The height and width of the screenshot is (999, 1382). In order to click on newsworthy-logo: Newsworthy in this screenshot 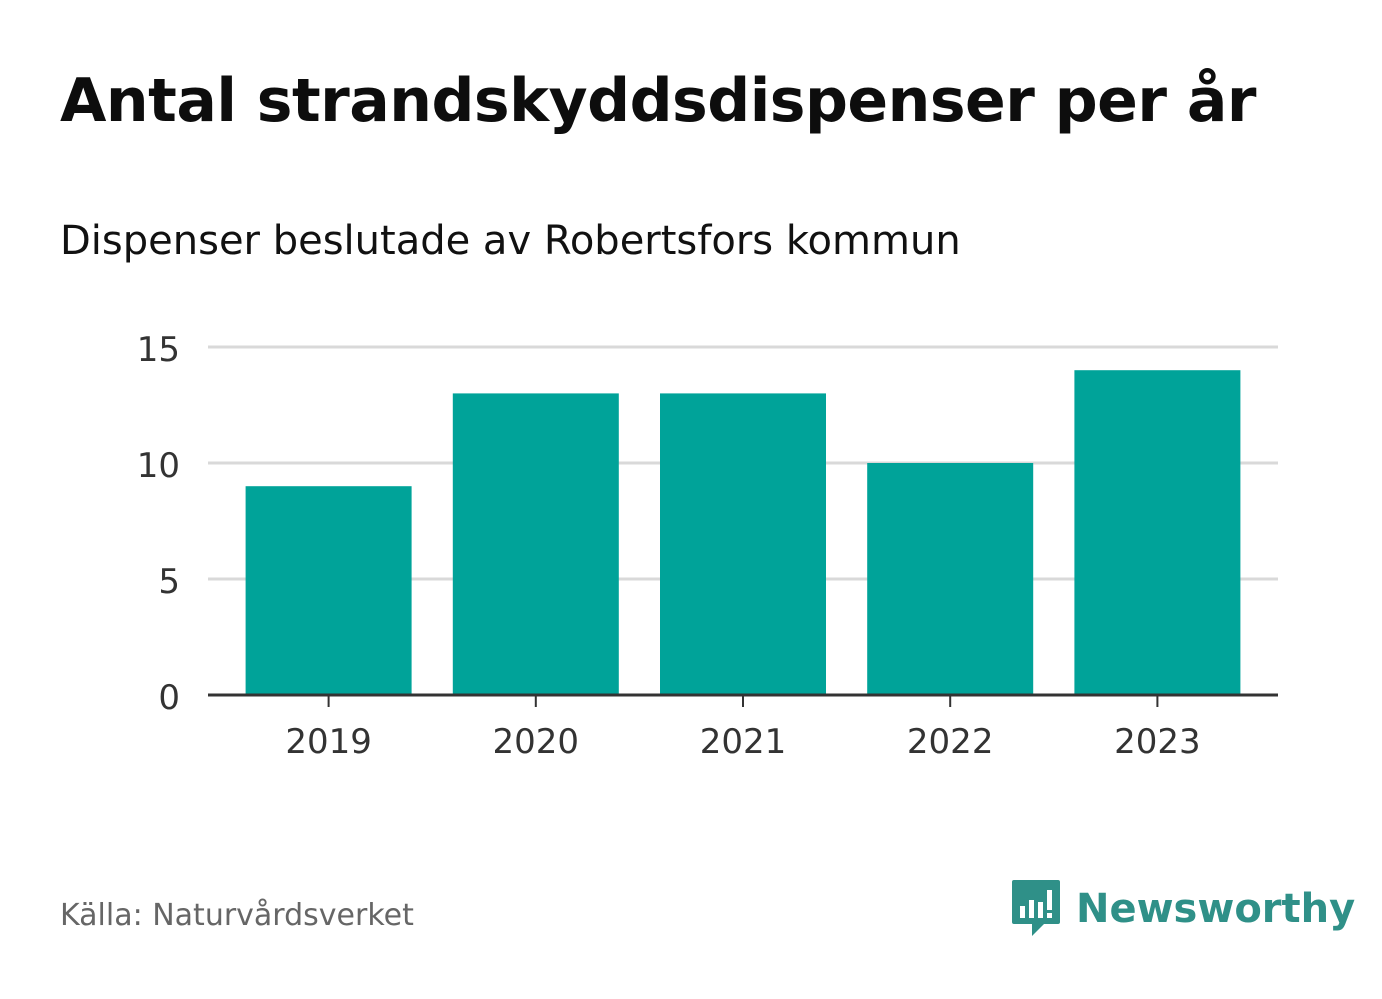, I will do `click(1182, 909)`.